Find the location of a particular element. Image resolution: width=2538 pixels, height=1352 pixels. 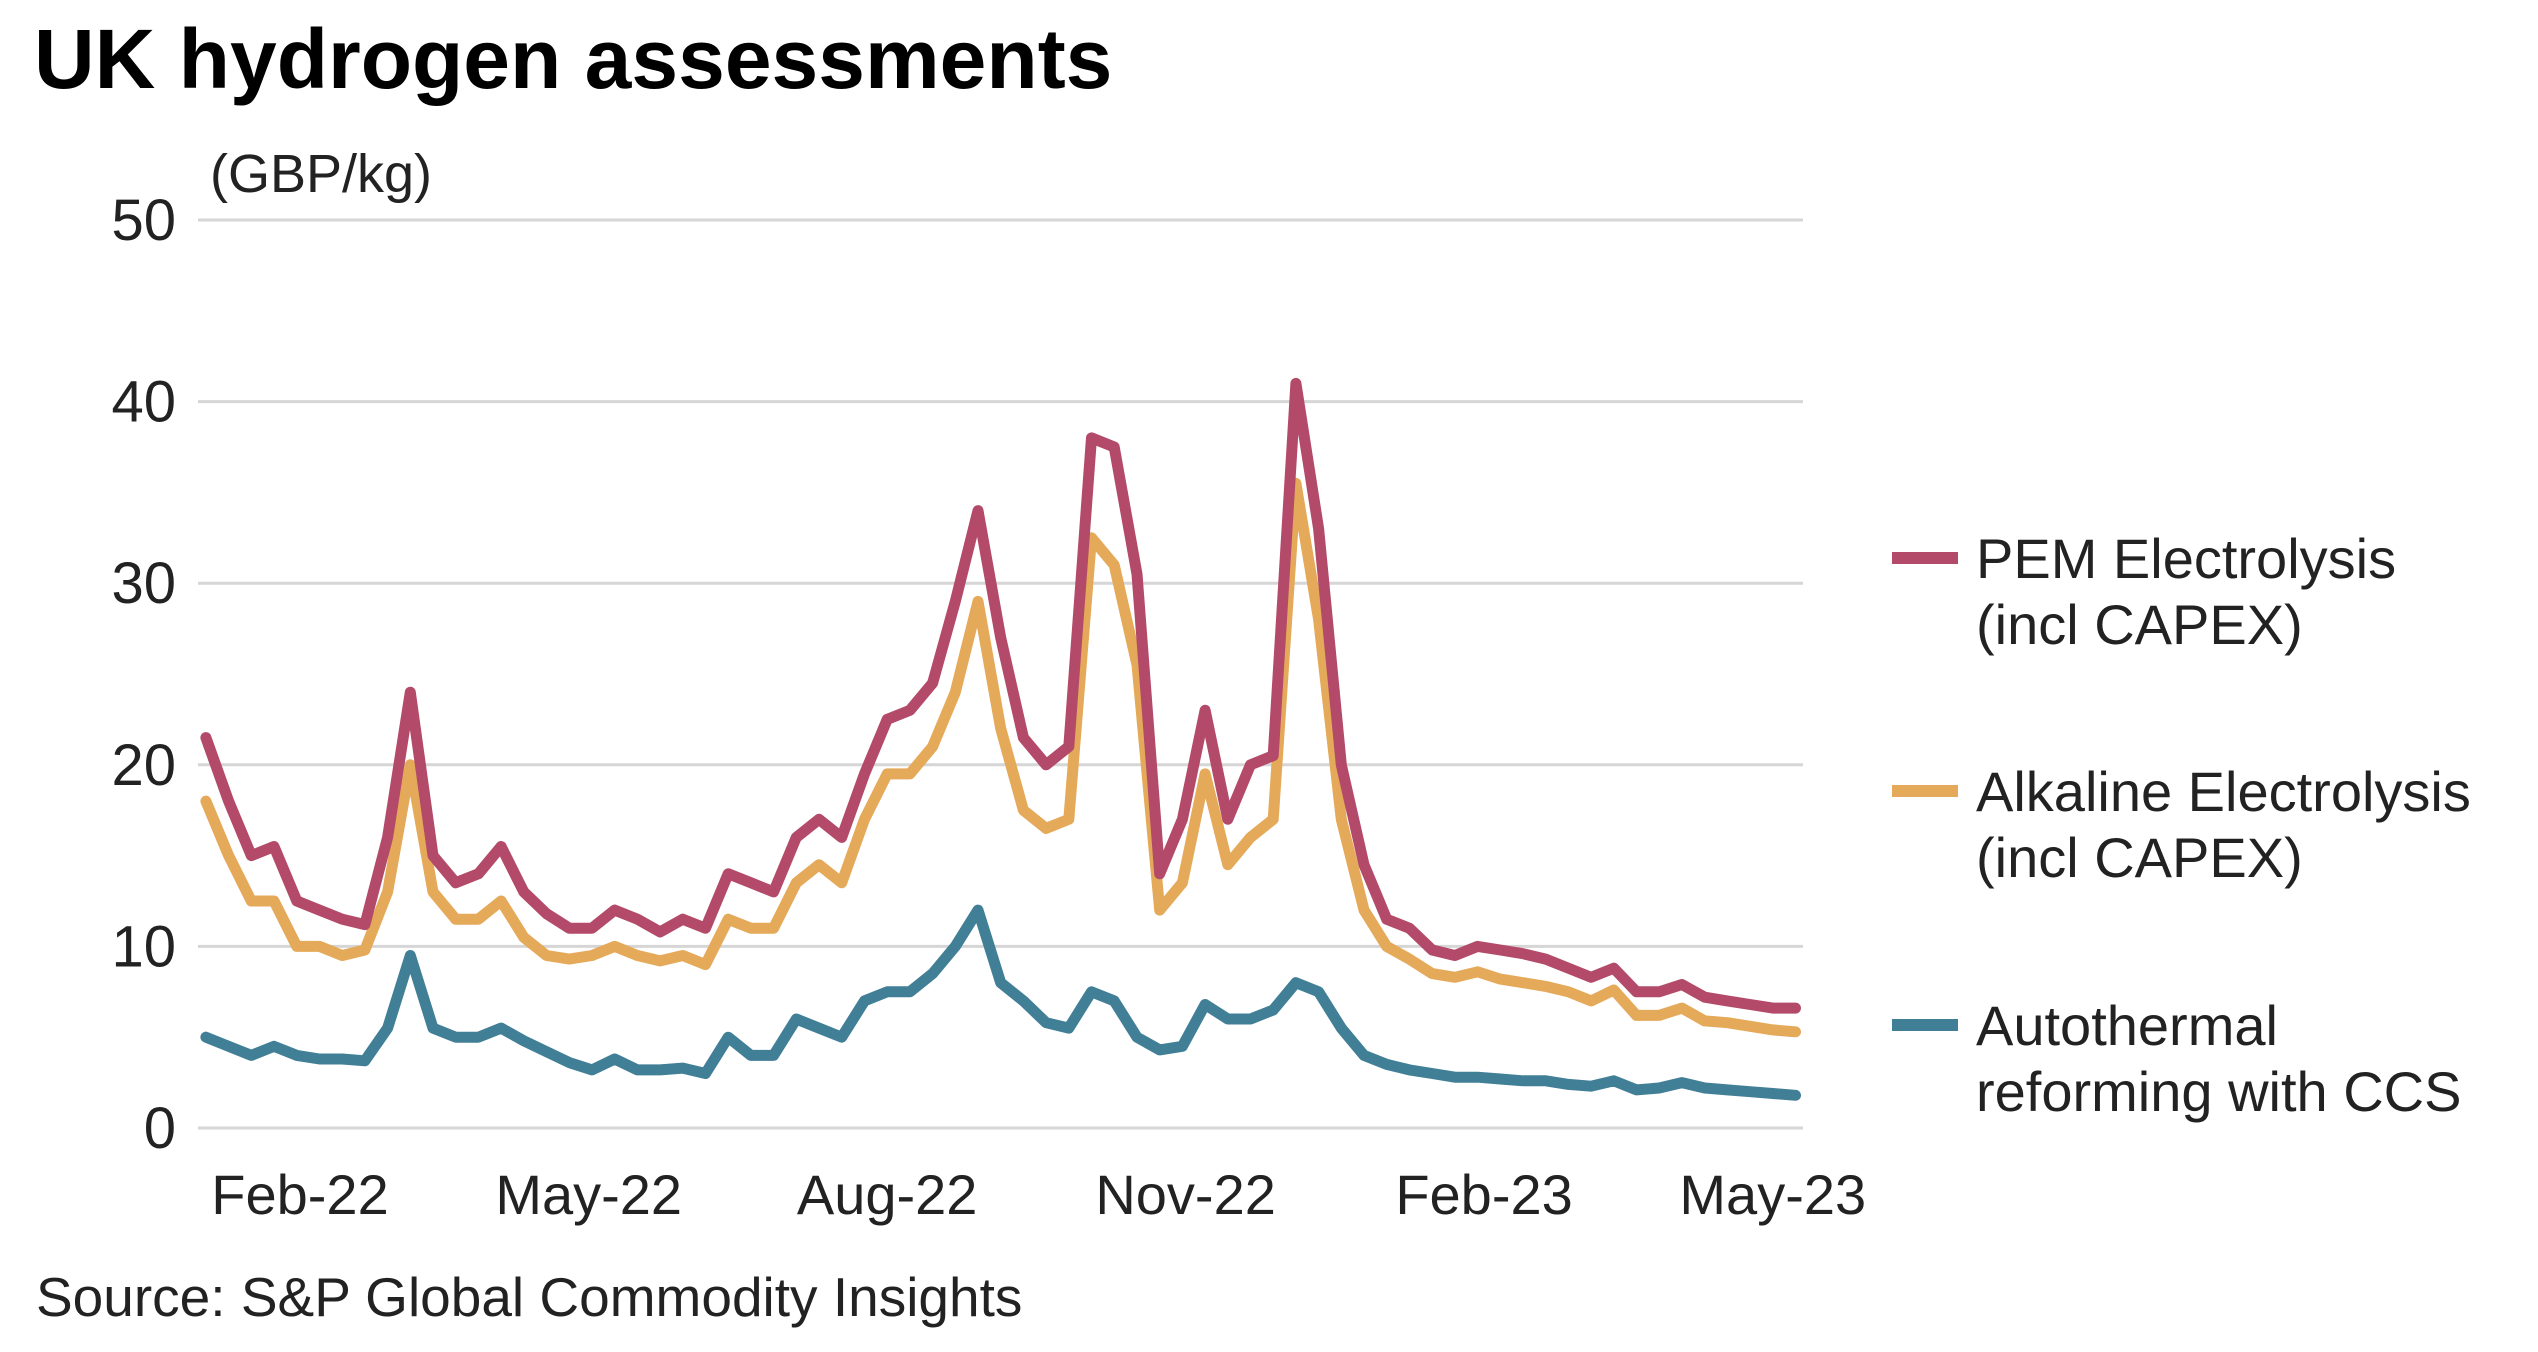

legend-item: Alkaline Electrolysis(incl CAPEX) is located at coordinates (2181, 824).